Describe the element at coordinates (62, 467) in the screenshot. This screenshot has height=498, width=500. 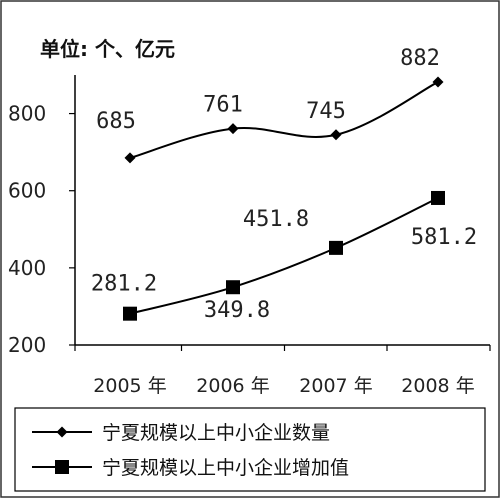
I see `legend-marker-square` at that location.